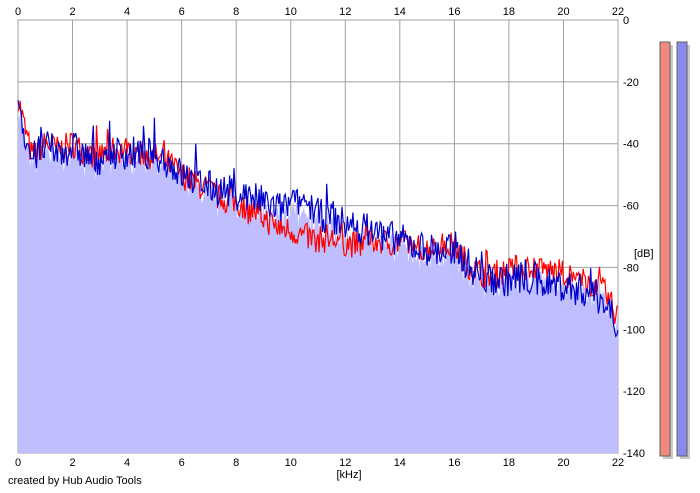 The image size is (700, 493). I want to click on x-tick-label-bottom: 18, so click(509, 463).